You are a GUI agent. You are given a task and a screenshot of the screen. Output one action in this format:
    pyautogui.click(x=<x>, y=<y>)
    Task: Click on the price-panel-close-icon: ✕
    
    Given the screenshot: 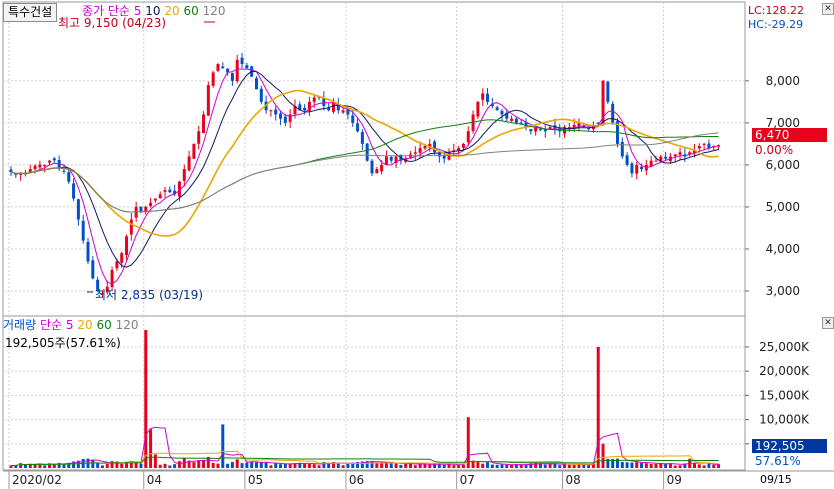 What is the action you would take?
    pyautogui.click(x=828, y=9)
    